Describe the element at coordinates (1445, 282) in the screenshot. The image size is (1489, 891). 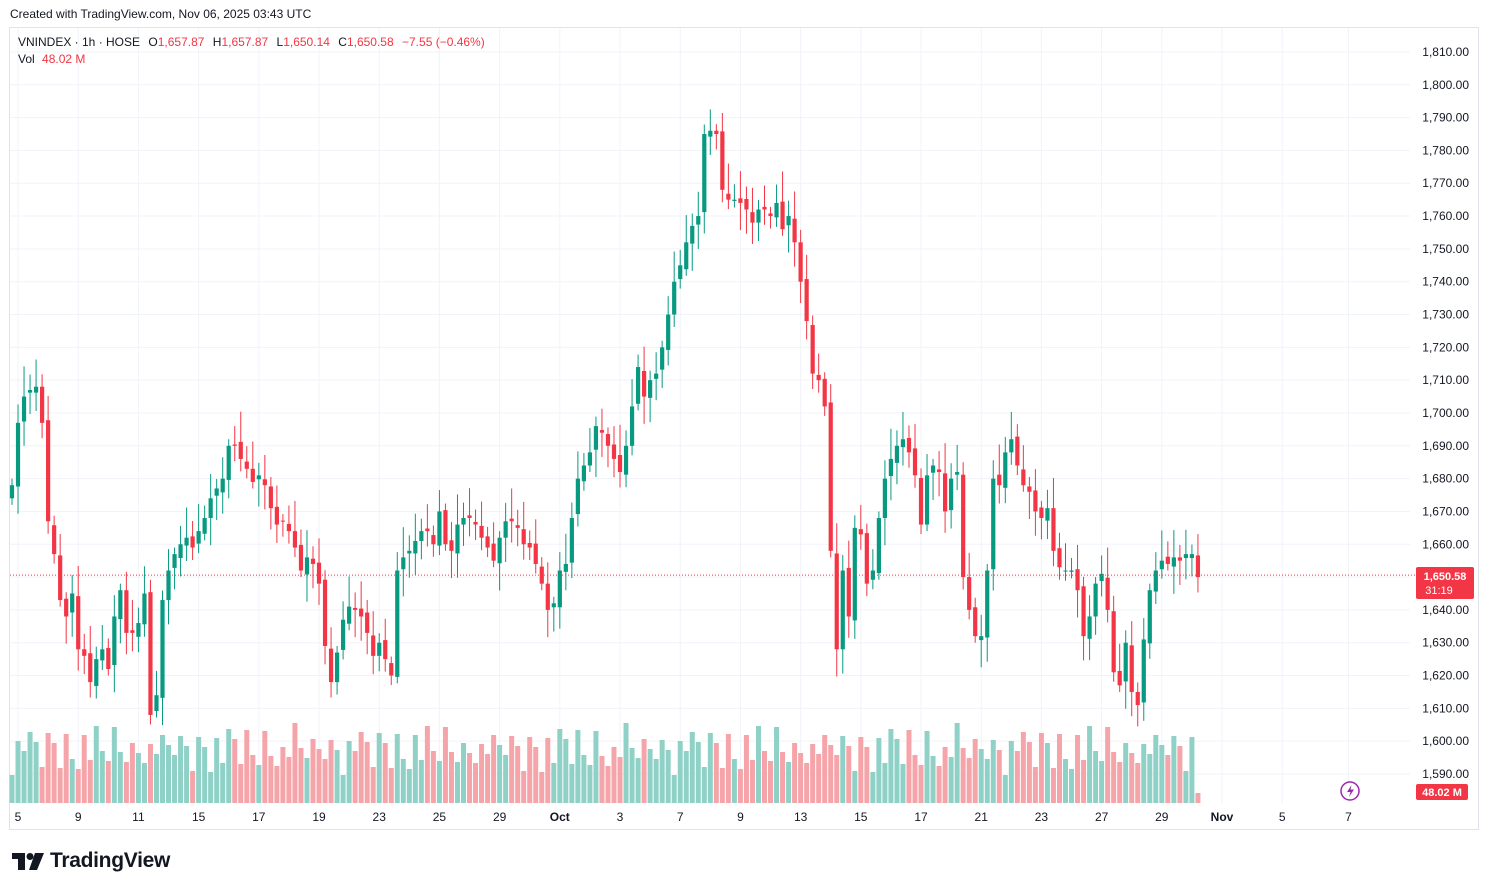
I see `y-tick-label: 1,740.00` at that location.